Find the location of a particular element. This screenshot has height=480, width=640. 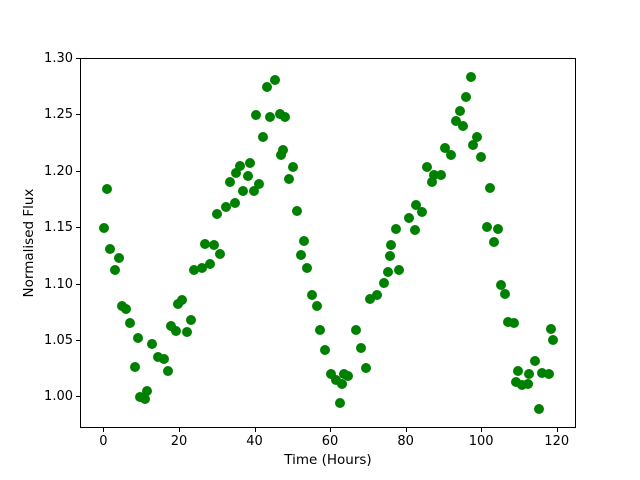

y-tick-label: 1.00 is located at coordinates (58, 397).